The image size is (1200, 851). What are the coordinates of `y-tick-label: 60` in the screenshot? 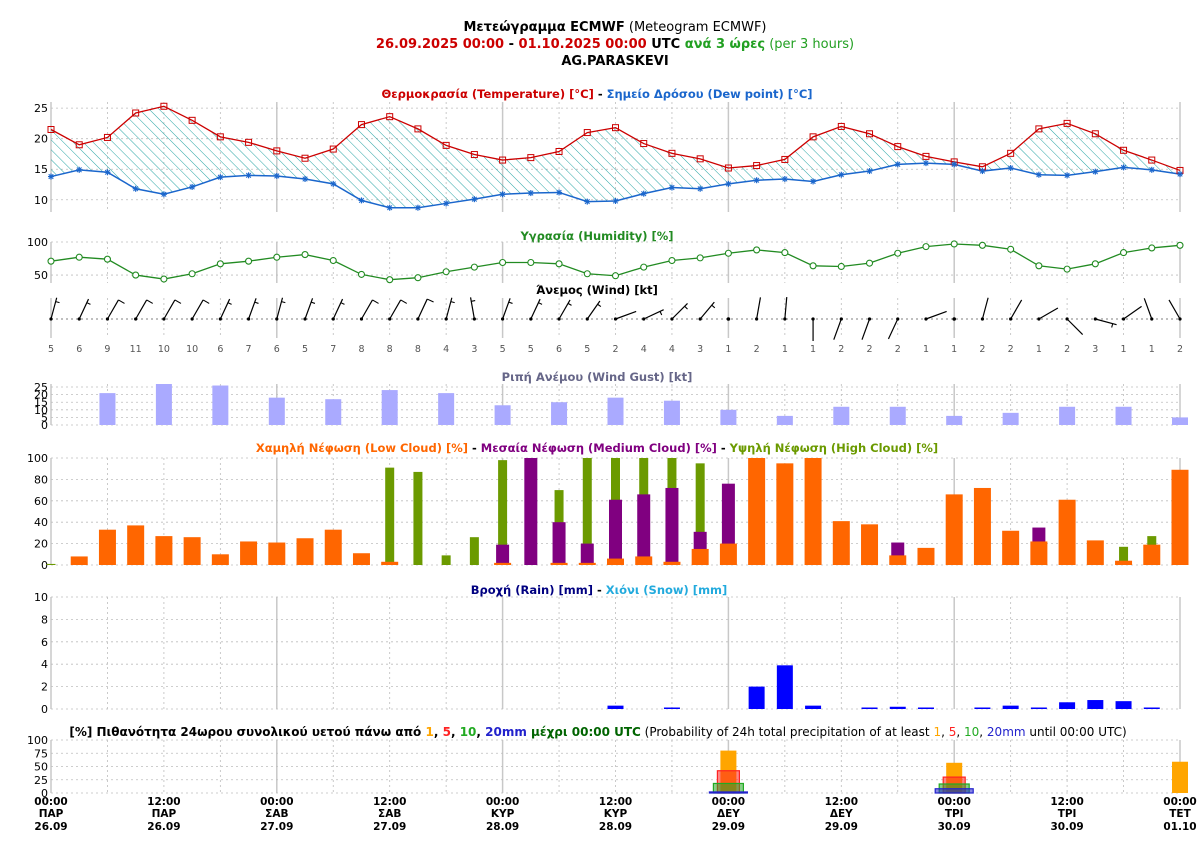 It's located at (41, 501).